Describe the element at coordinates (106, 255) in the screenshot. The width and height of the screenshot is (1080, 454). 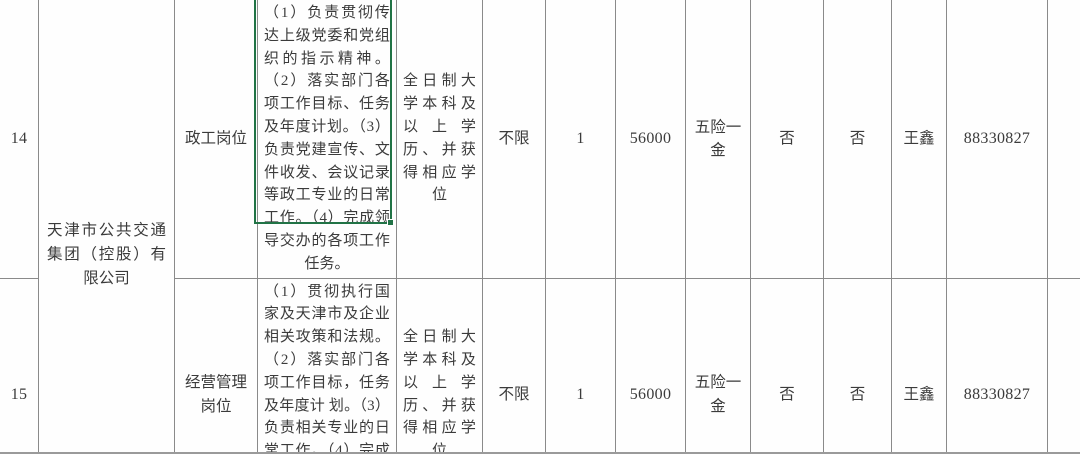
I see `employer-name-value: 天津市公共交通集团（控股）有限公司` at that location.